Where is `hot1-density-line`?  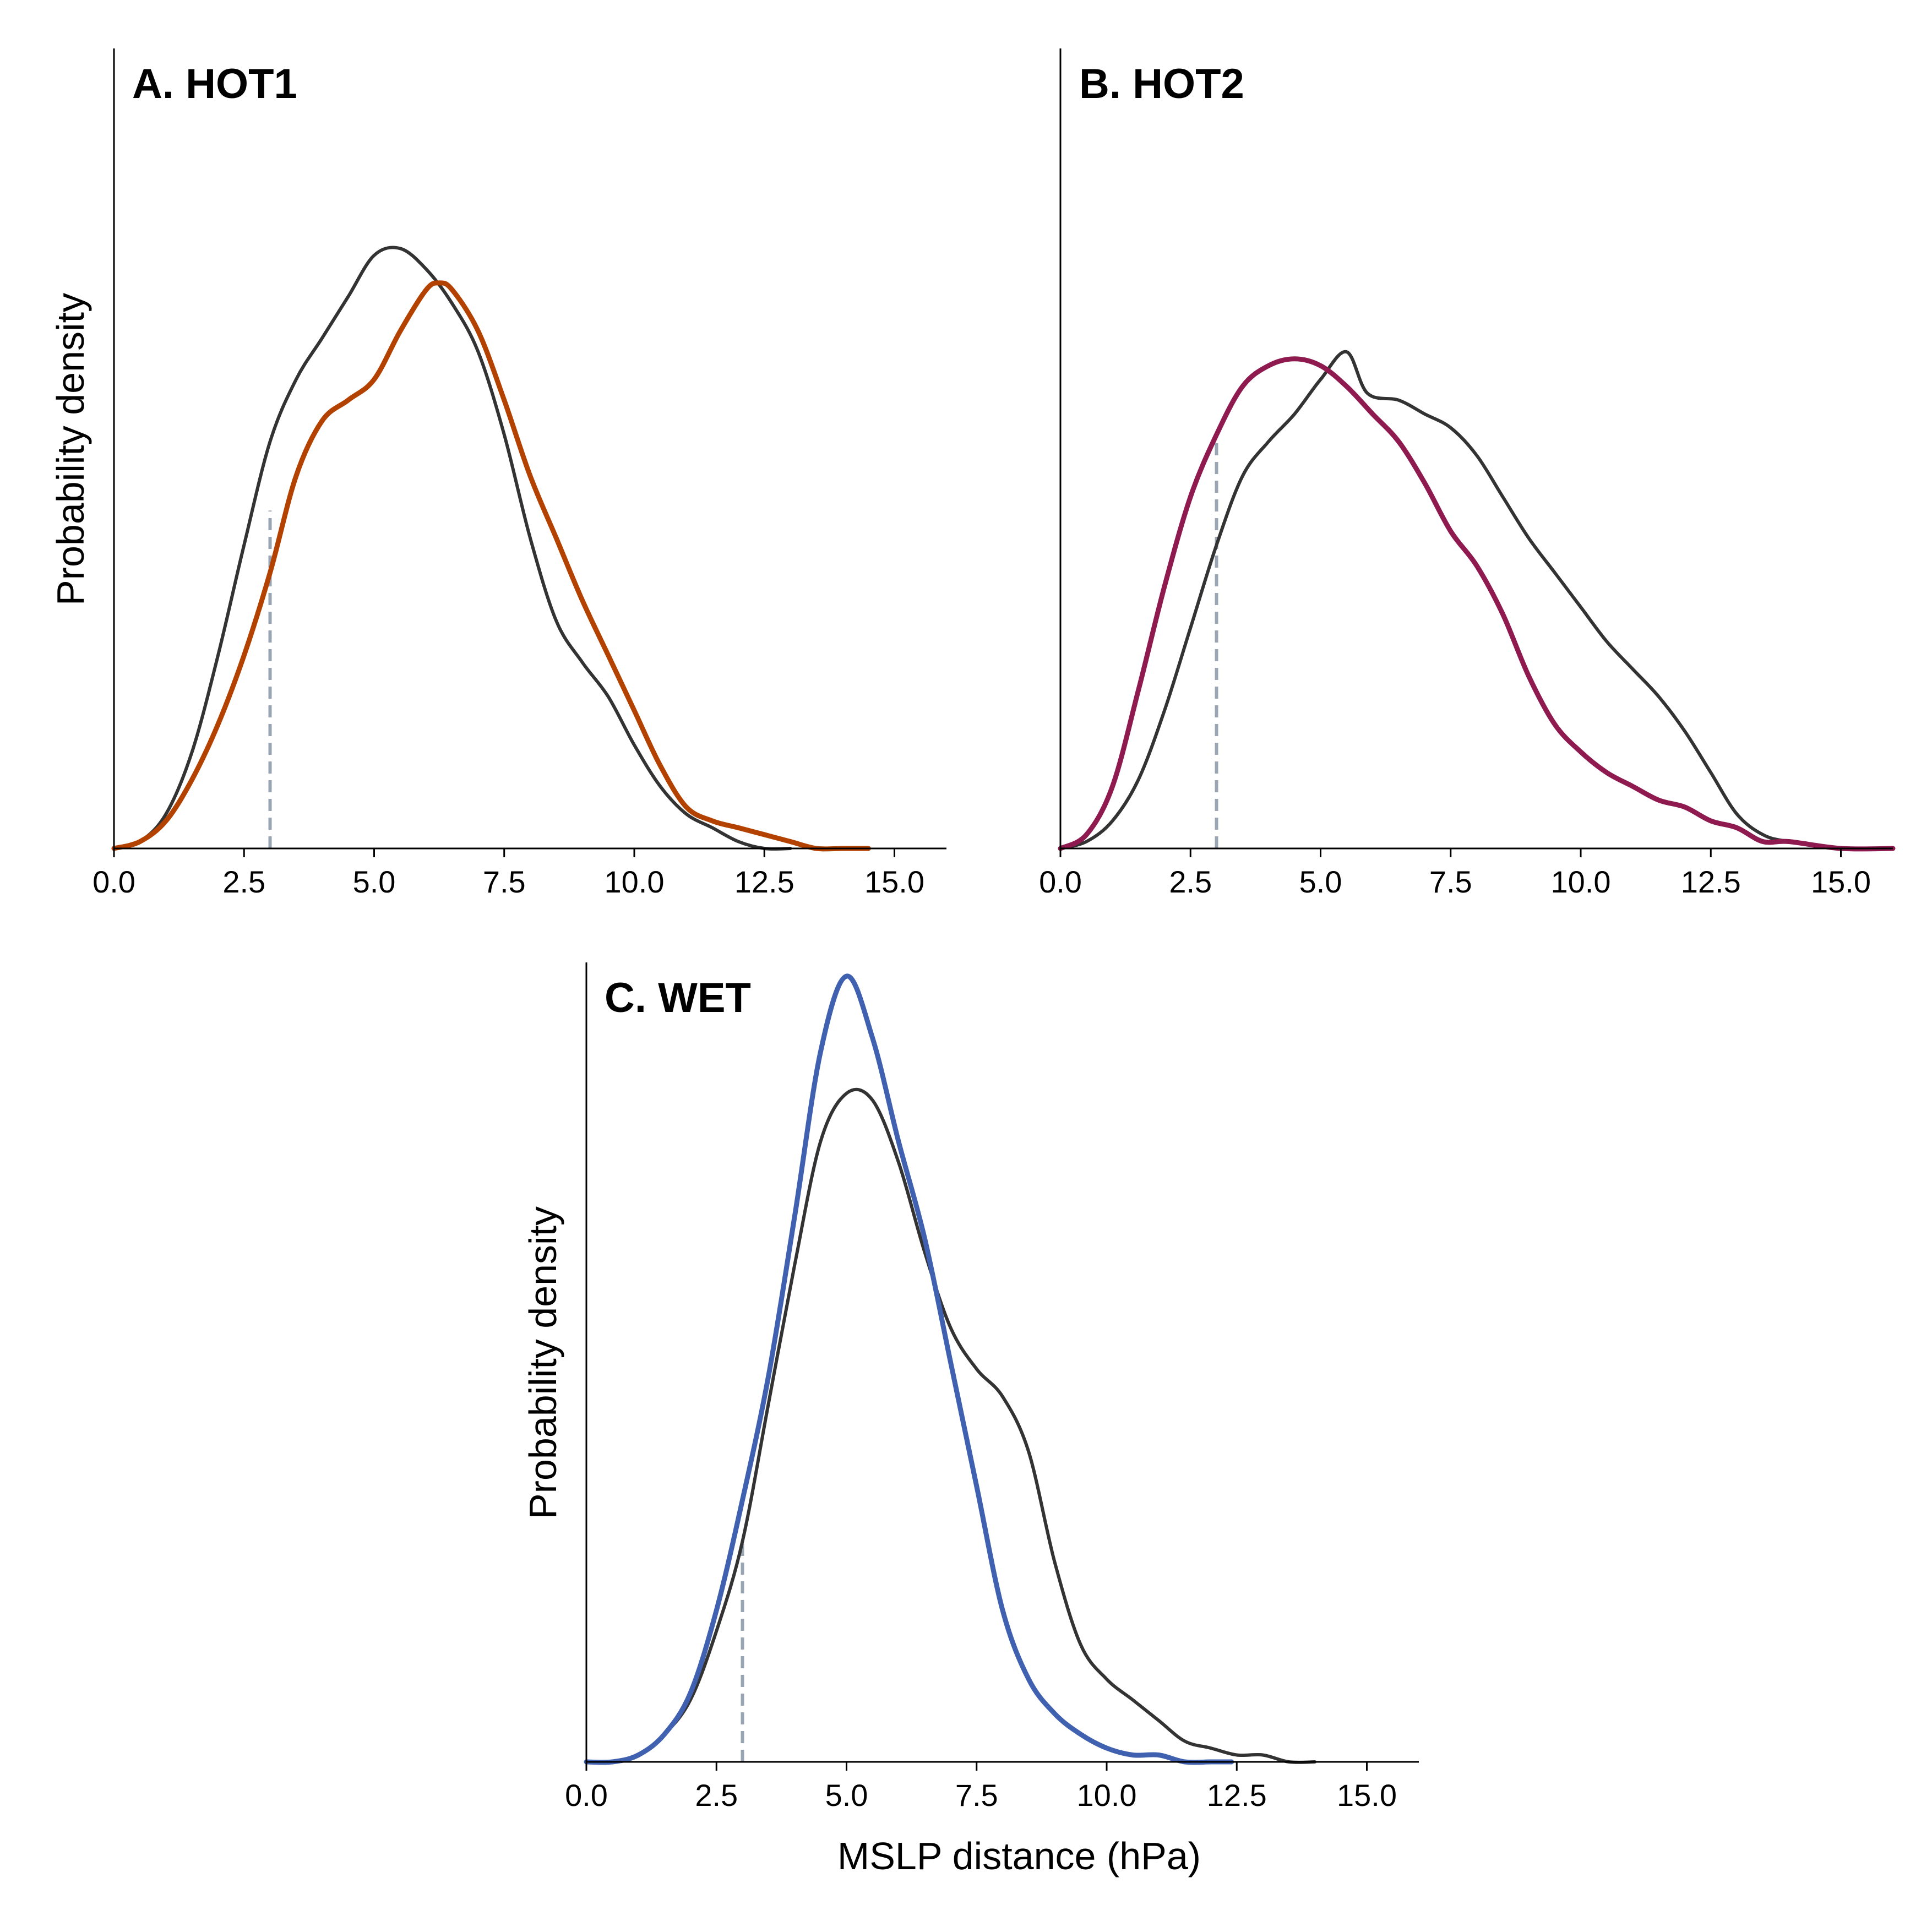
hot1-density-line is located at coordinates (491, 566).